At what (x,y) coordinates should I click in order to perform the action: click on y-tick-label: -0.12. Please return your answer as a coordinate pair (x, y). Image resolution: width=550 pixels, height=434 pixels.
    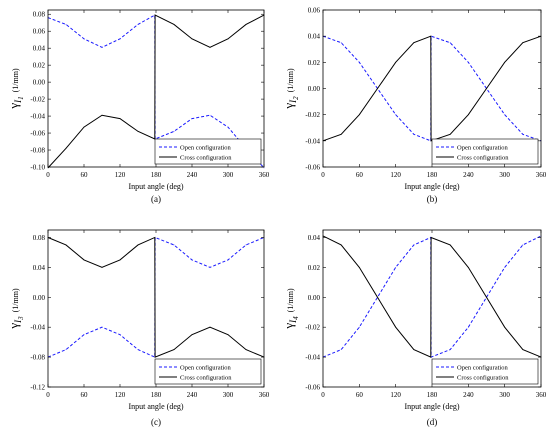
    Looking at the image, I should click on (37, 388).